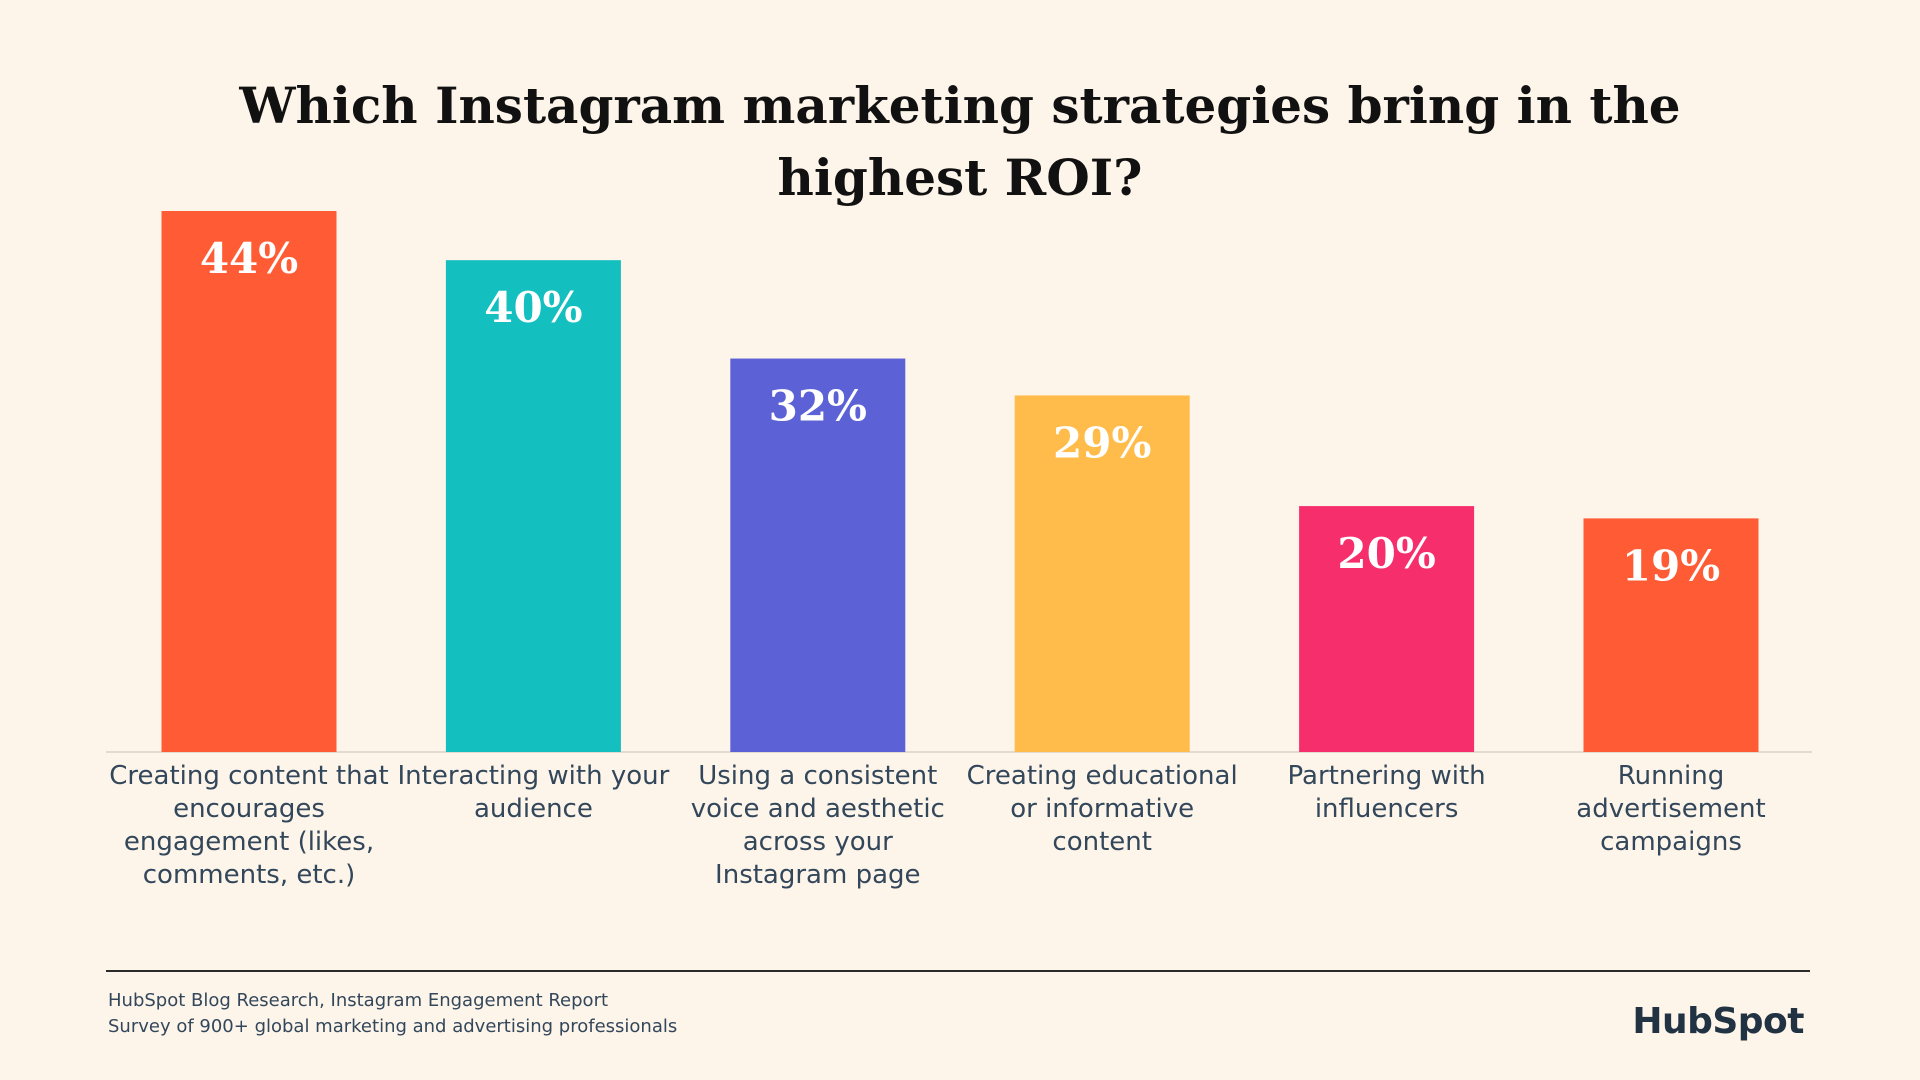  I want to click on bar-value-label: 32%, so click(818, 406).